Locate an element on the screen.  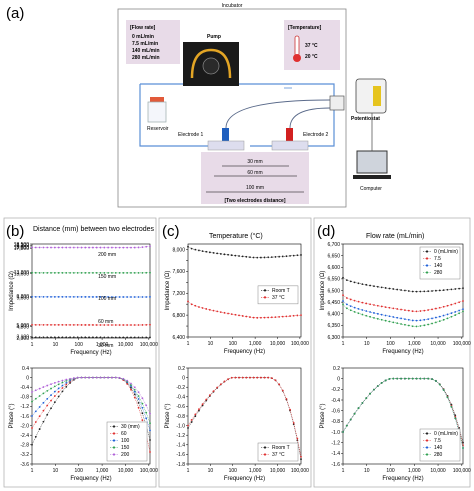
flow-rate-title: [Flow rate] is located at coordinates (143, 28).